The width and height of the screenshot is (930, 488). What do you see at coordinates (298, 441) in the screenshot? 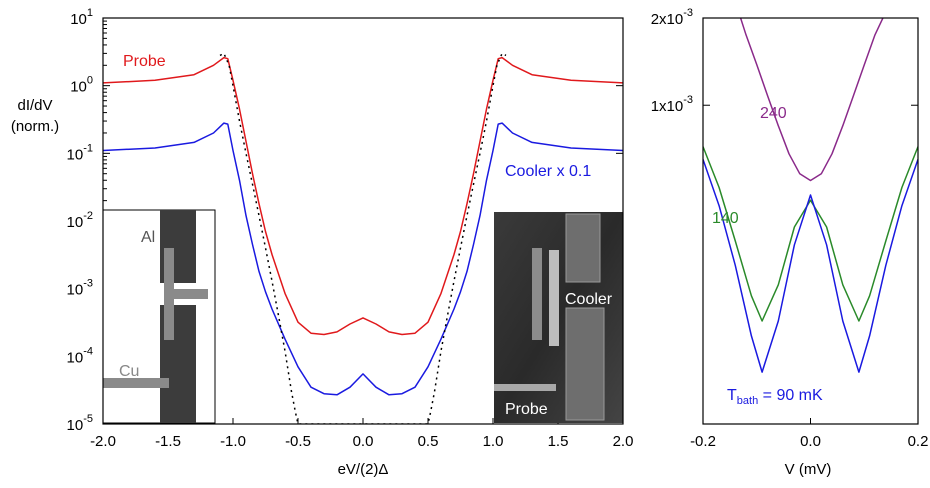
I see `left-x-tick-label: -0.5` at bounding box center [298, 441].